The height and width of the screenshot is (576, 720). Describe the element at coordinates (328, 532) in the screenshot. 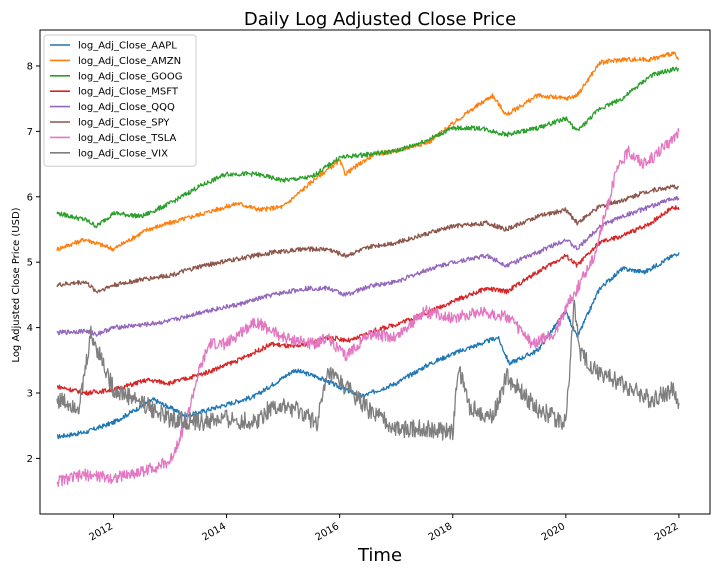

I see `x-tick-label: 2016` at that location.